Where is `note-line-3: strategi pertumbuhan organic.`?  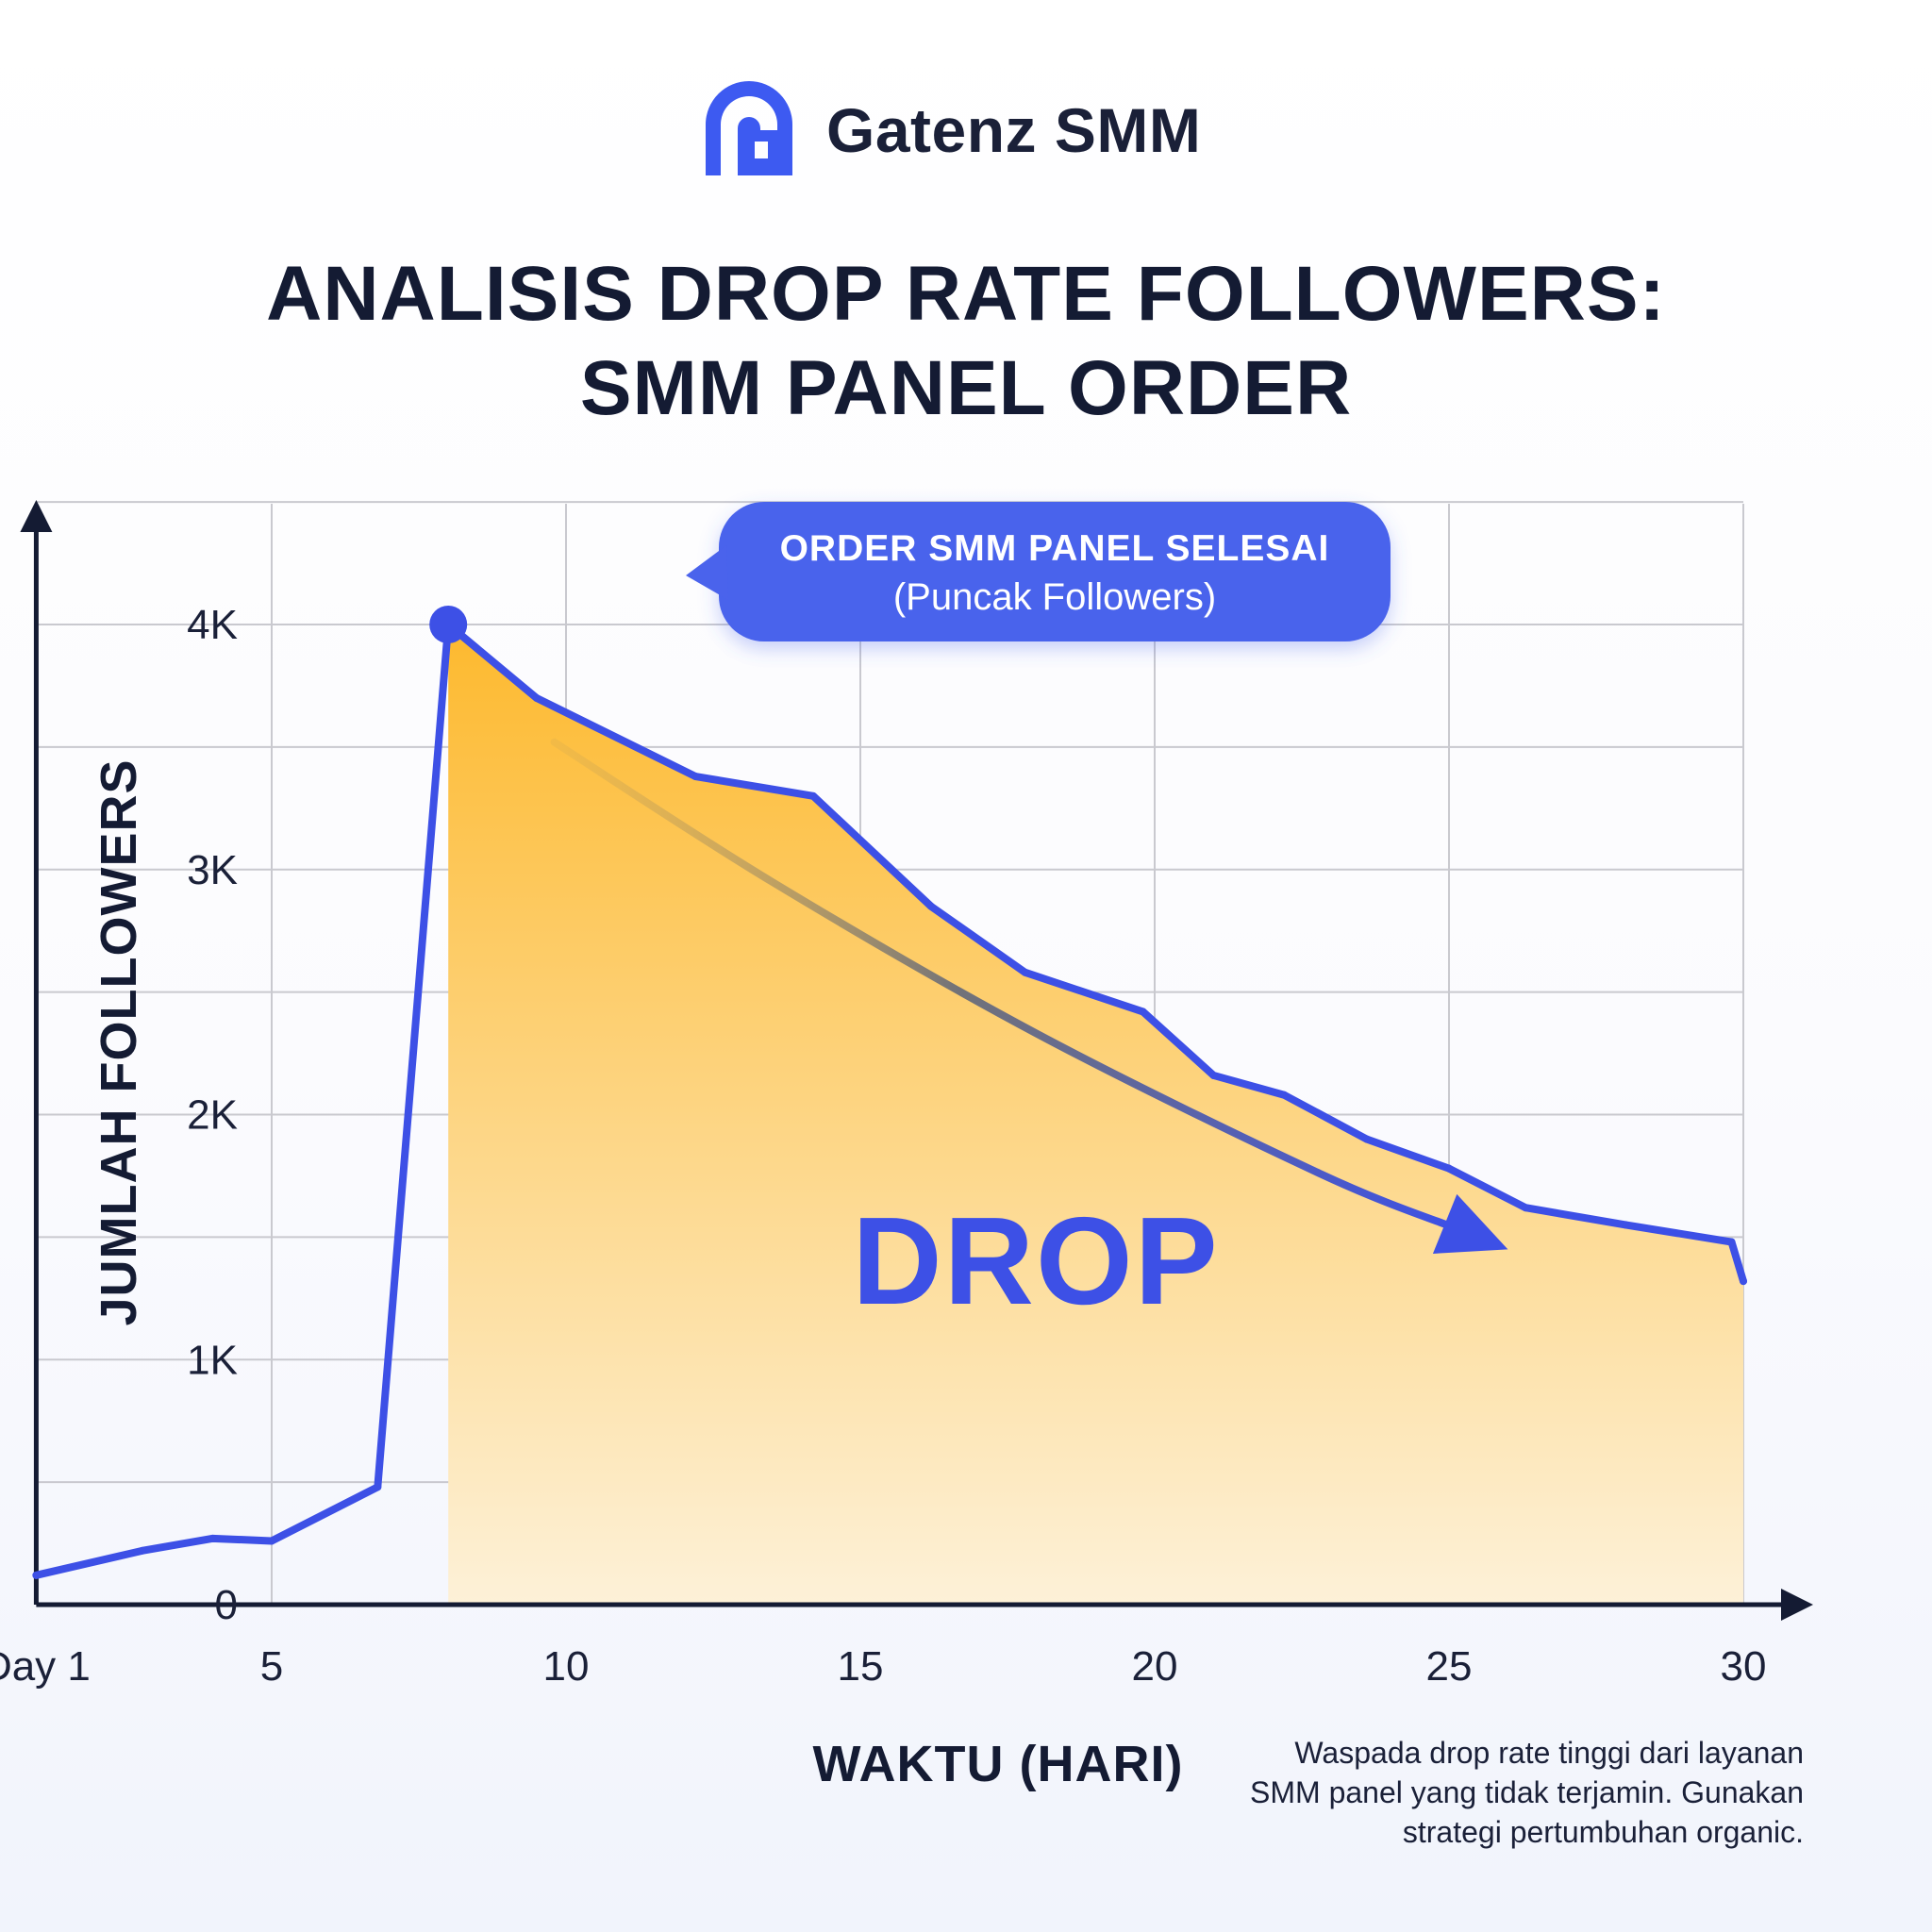 note-line-3: strategi pertumbuhan organic. is located at coordinates (1603, 1832).